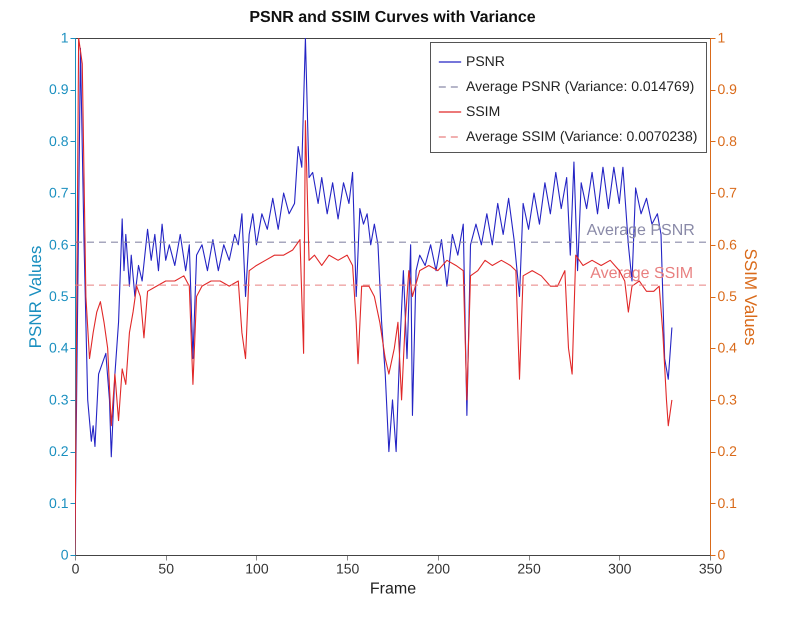 This screenshot has width=795, height=617. What do you see at coordinates (166, 568) in the screenshot?
I see `x-tick-label: 50` at bounding box center [166, 568].